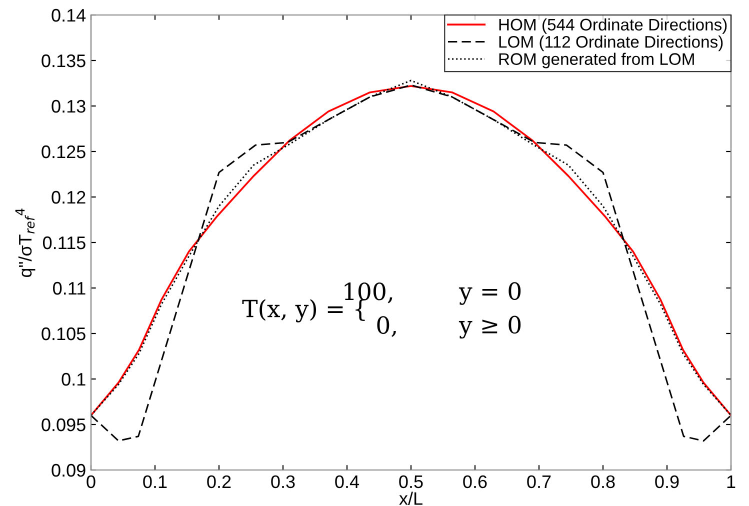  What do you see at coordinates (25, 243) in the screenshot?
I see `y-axis-title: q"/σT$_{ref}$$^{4}$` at bounding box center [25, 243].